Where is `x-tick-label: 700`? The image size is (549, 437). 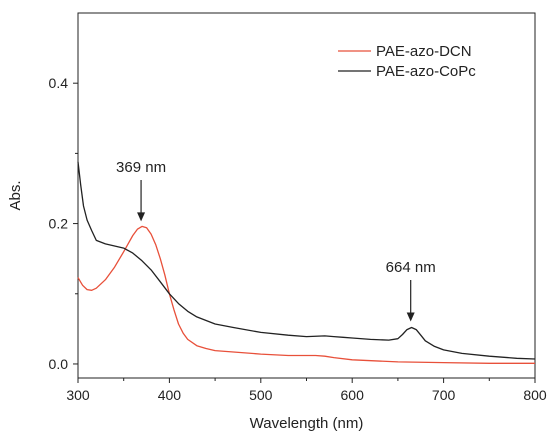 x-tick-label: 700 is located at coordinates (444, 395).